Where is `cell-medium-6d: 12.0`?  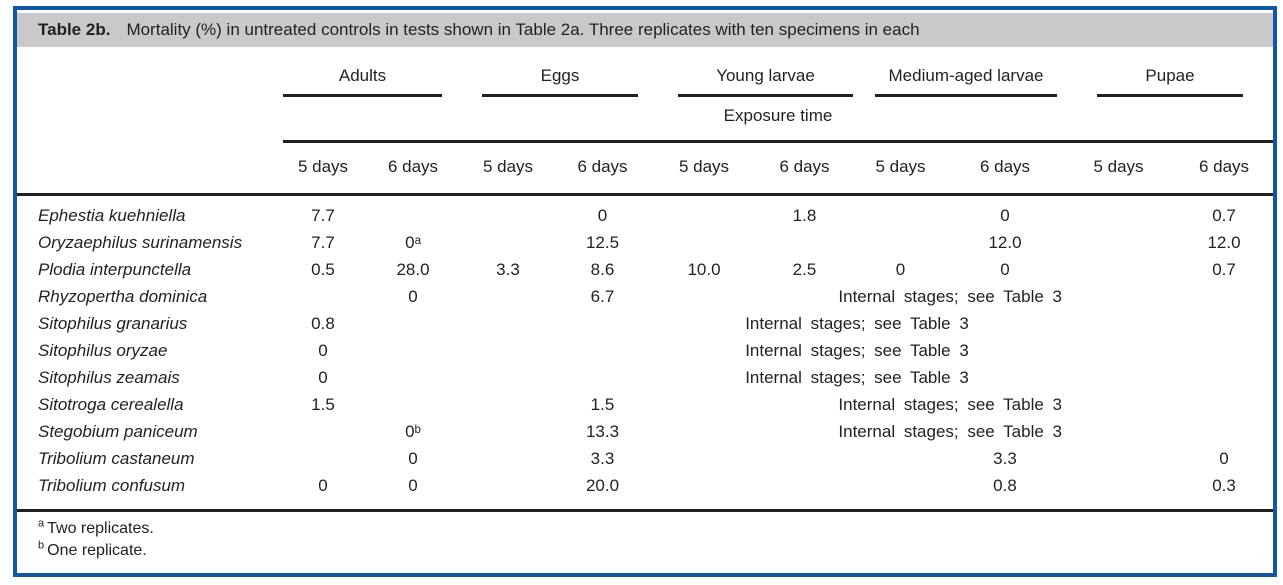
cell-medium-6d: 12.0 is located at coordinates (1005, 242).